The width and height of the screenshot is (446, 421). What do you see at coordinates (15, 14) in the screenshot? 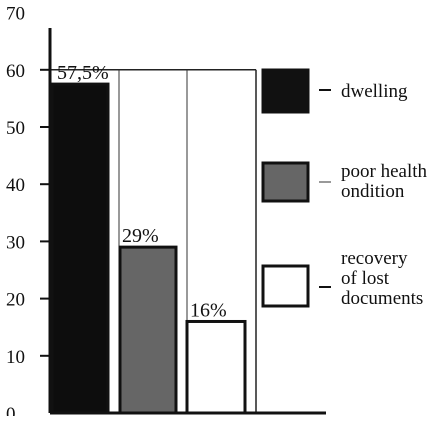
I see `y-tick-label: 70` at bounding box center [15, 14].